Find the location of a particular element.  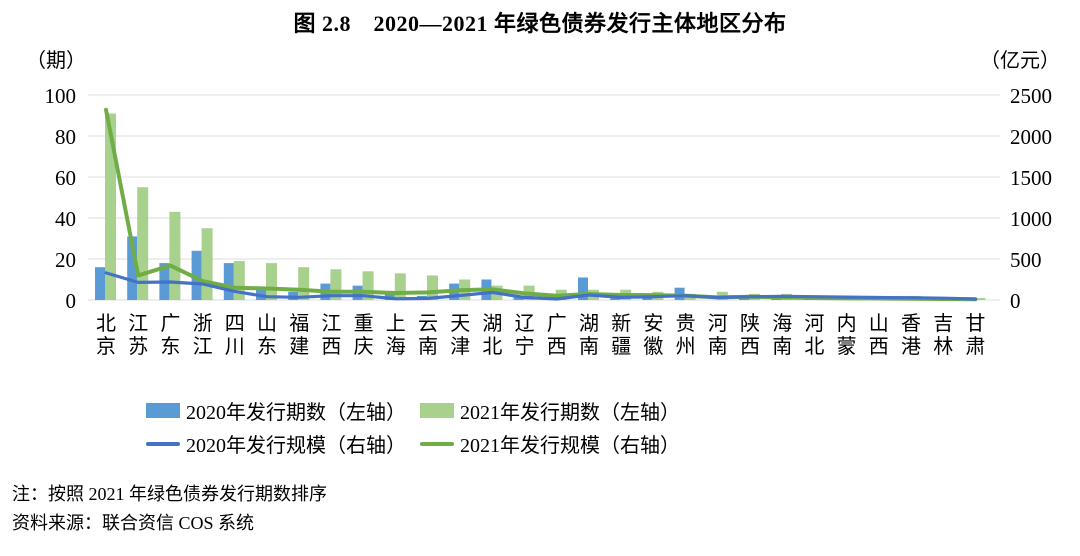

legend-label: 2020年发行规模（右轴） is located at coordinates (296, 446).